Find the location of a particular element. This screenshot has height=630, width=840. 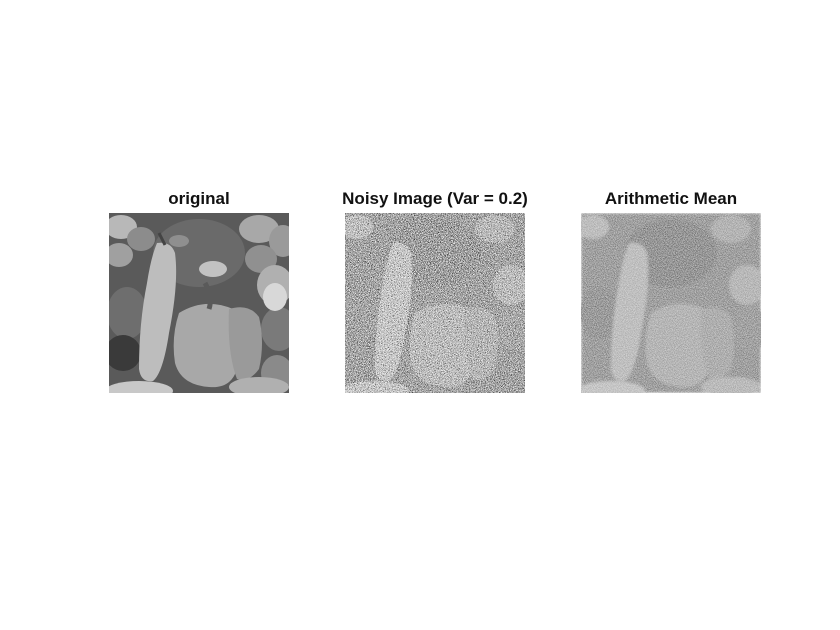

image-original is located at coordinates (199, 303).